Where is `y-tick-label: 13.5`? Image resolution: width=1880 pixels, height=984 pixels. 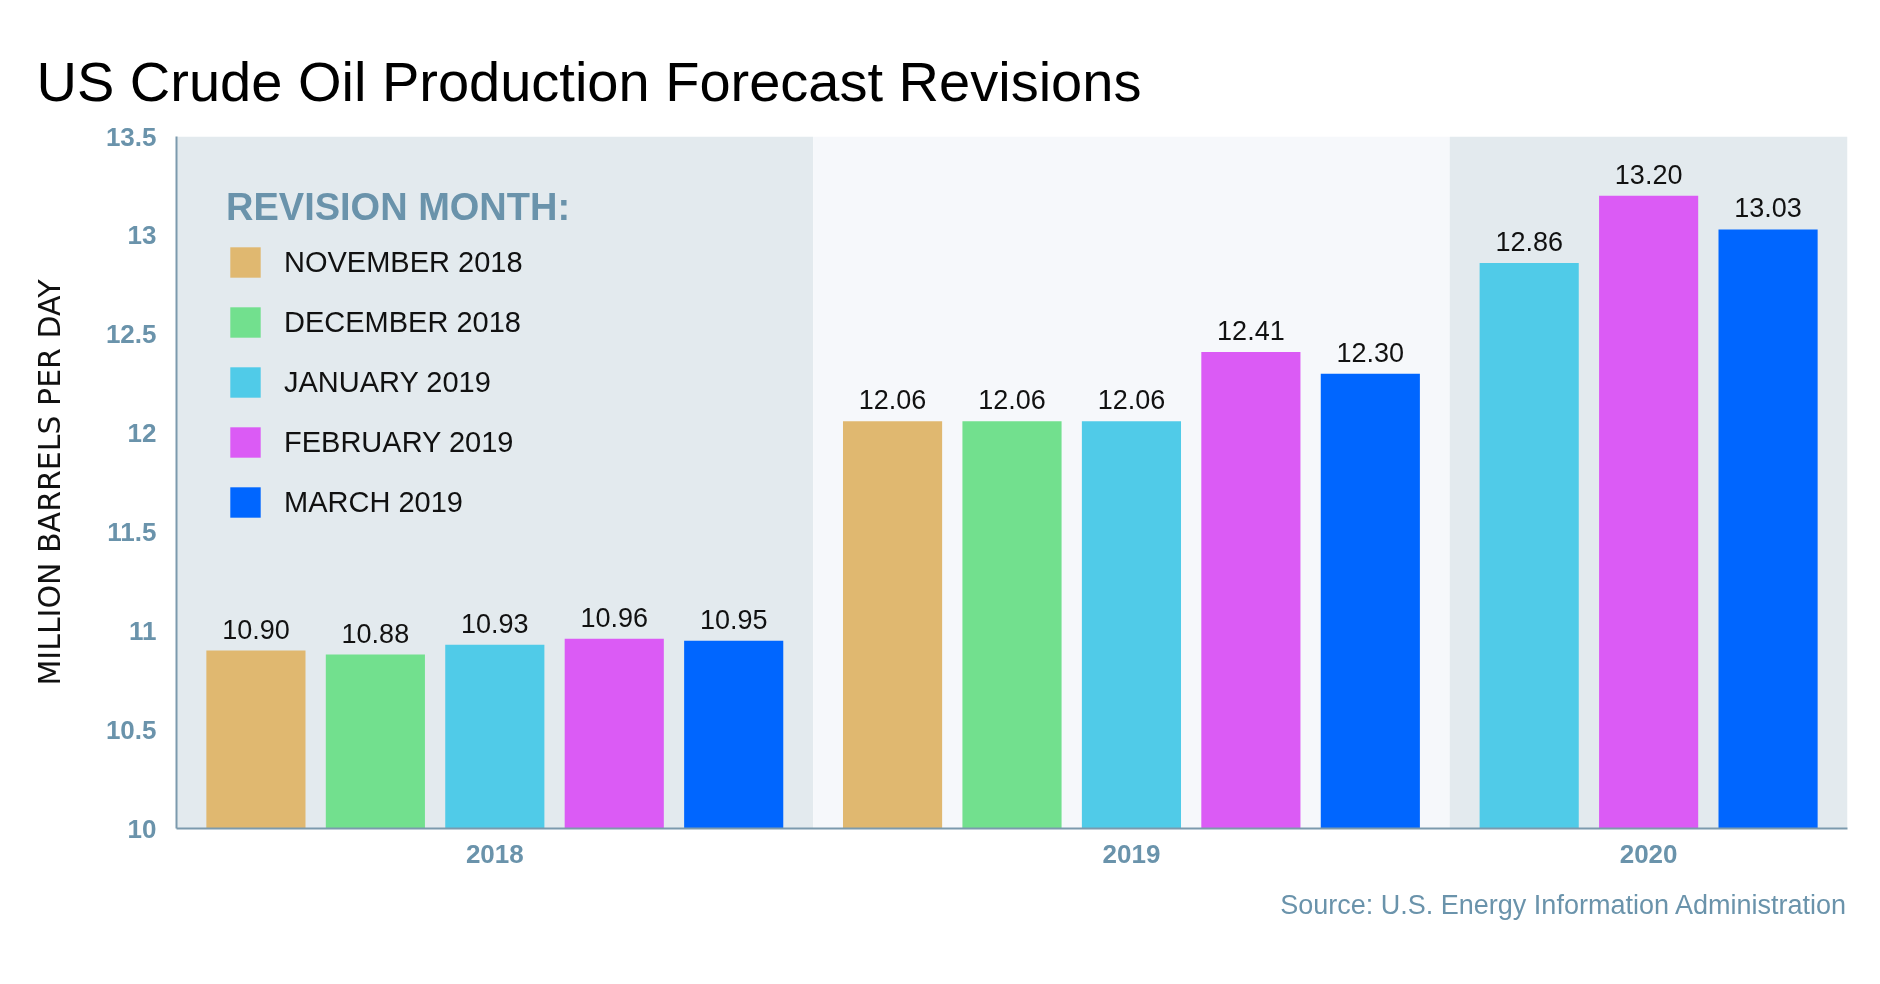 y-tick-label: 13.5 is located at coordinates (131, 136).